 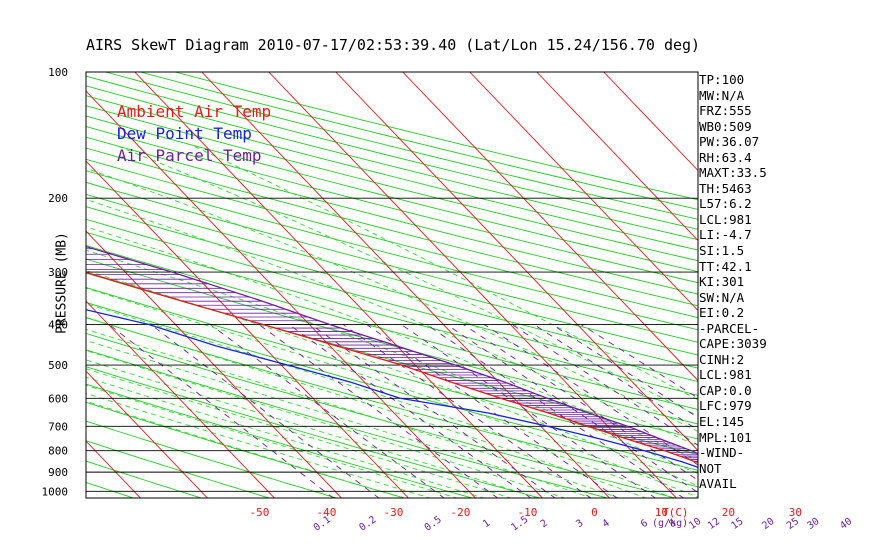 What do you see at coordinates (725, 375) in the screenshot?
I see `index-parcel-lcl: LCL:981` at bounding box center [725, 375].